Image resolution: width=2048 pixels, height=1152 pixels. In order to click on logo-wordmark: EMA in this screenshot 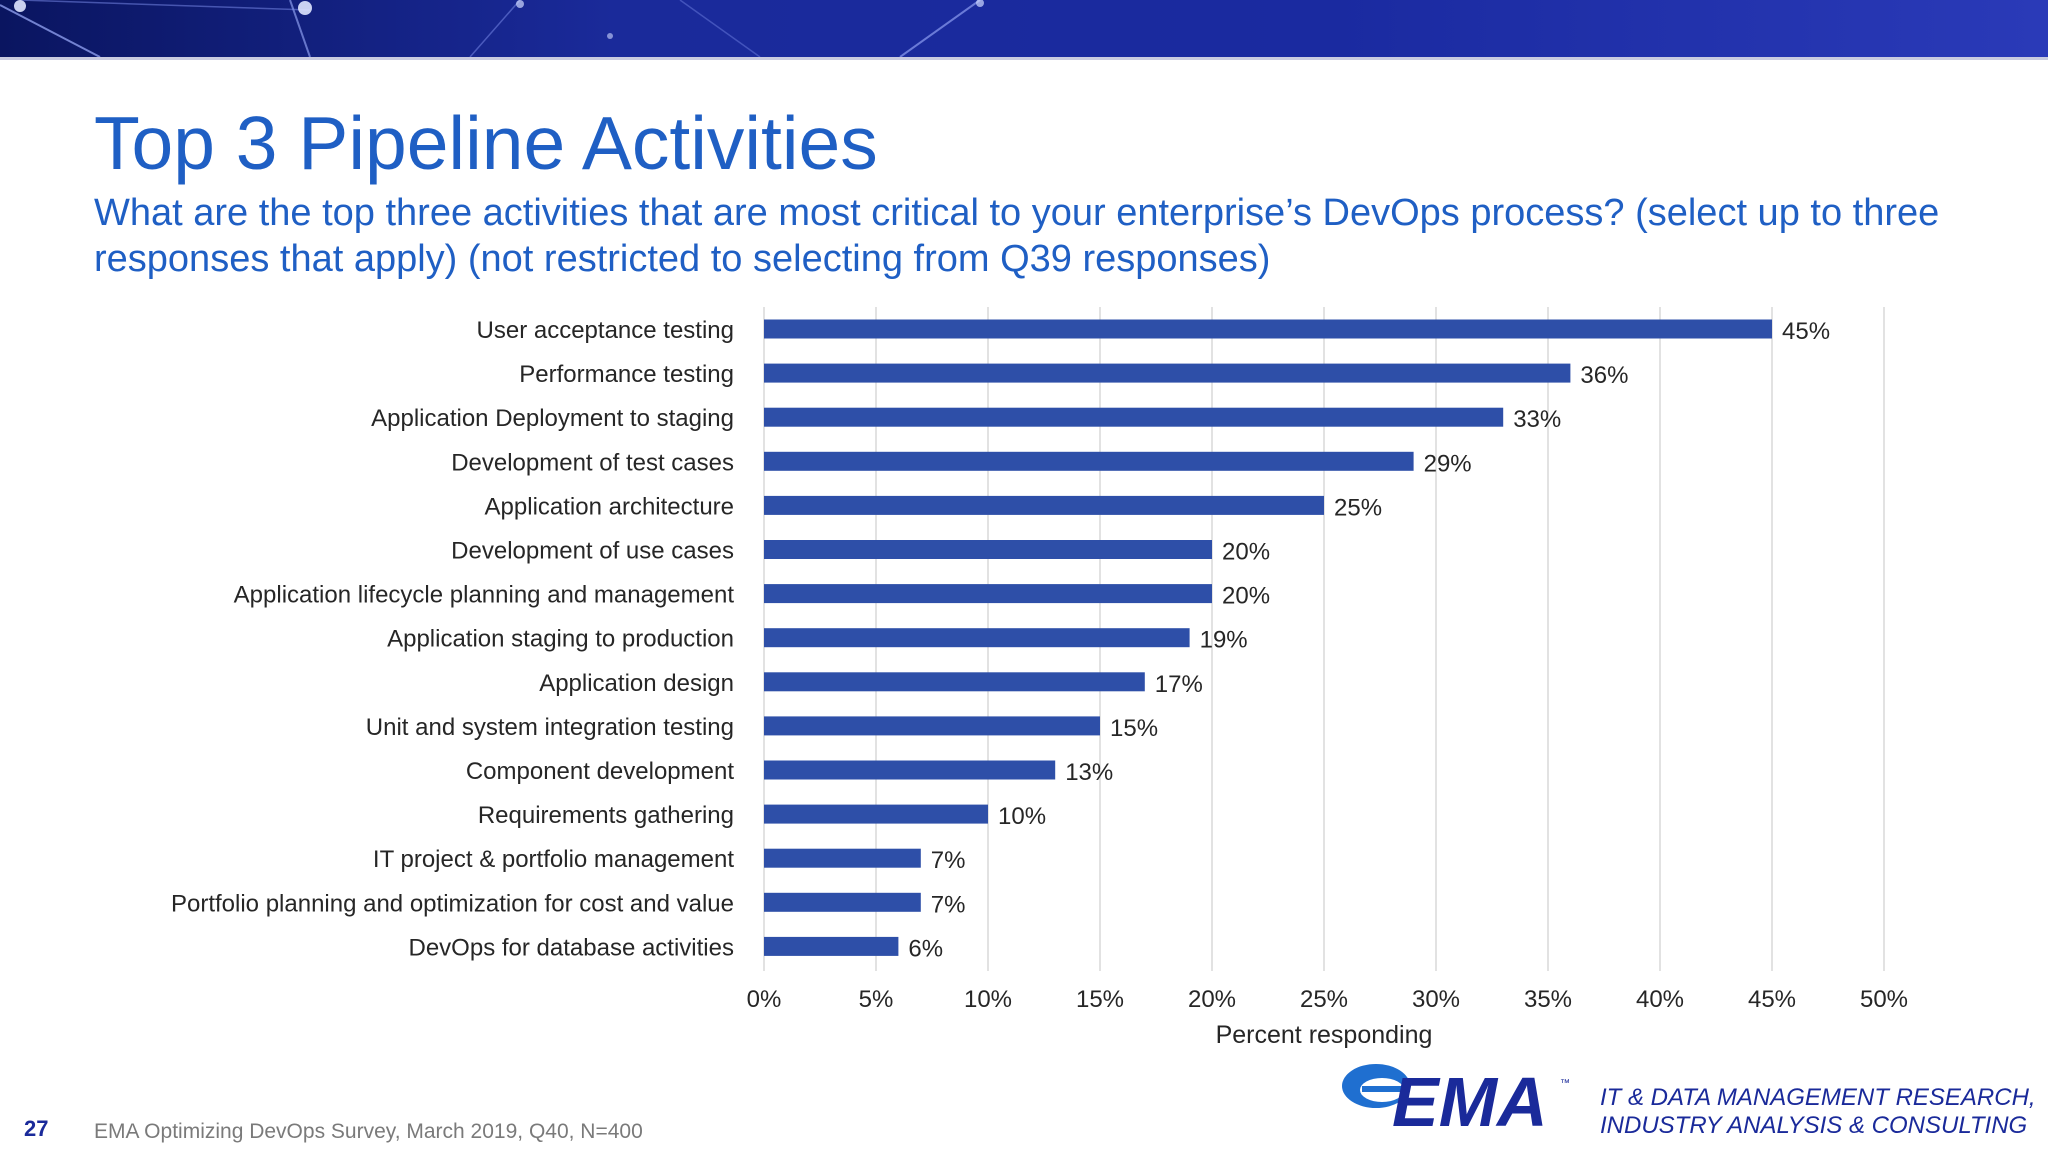, I will do `click(1470, 1097)`.